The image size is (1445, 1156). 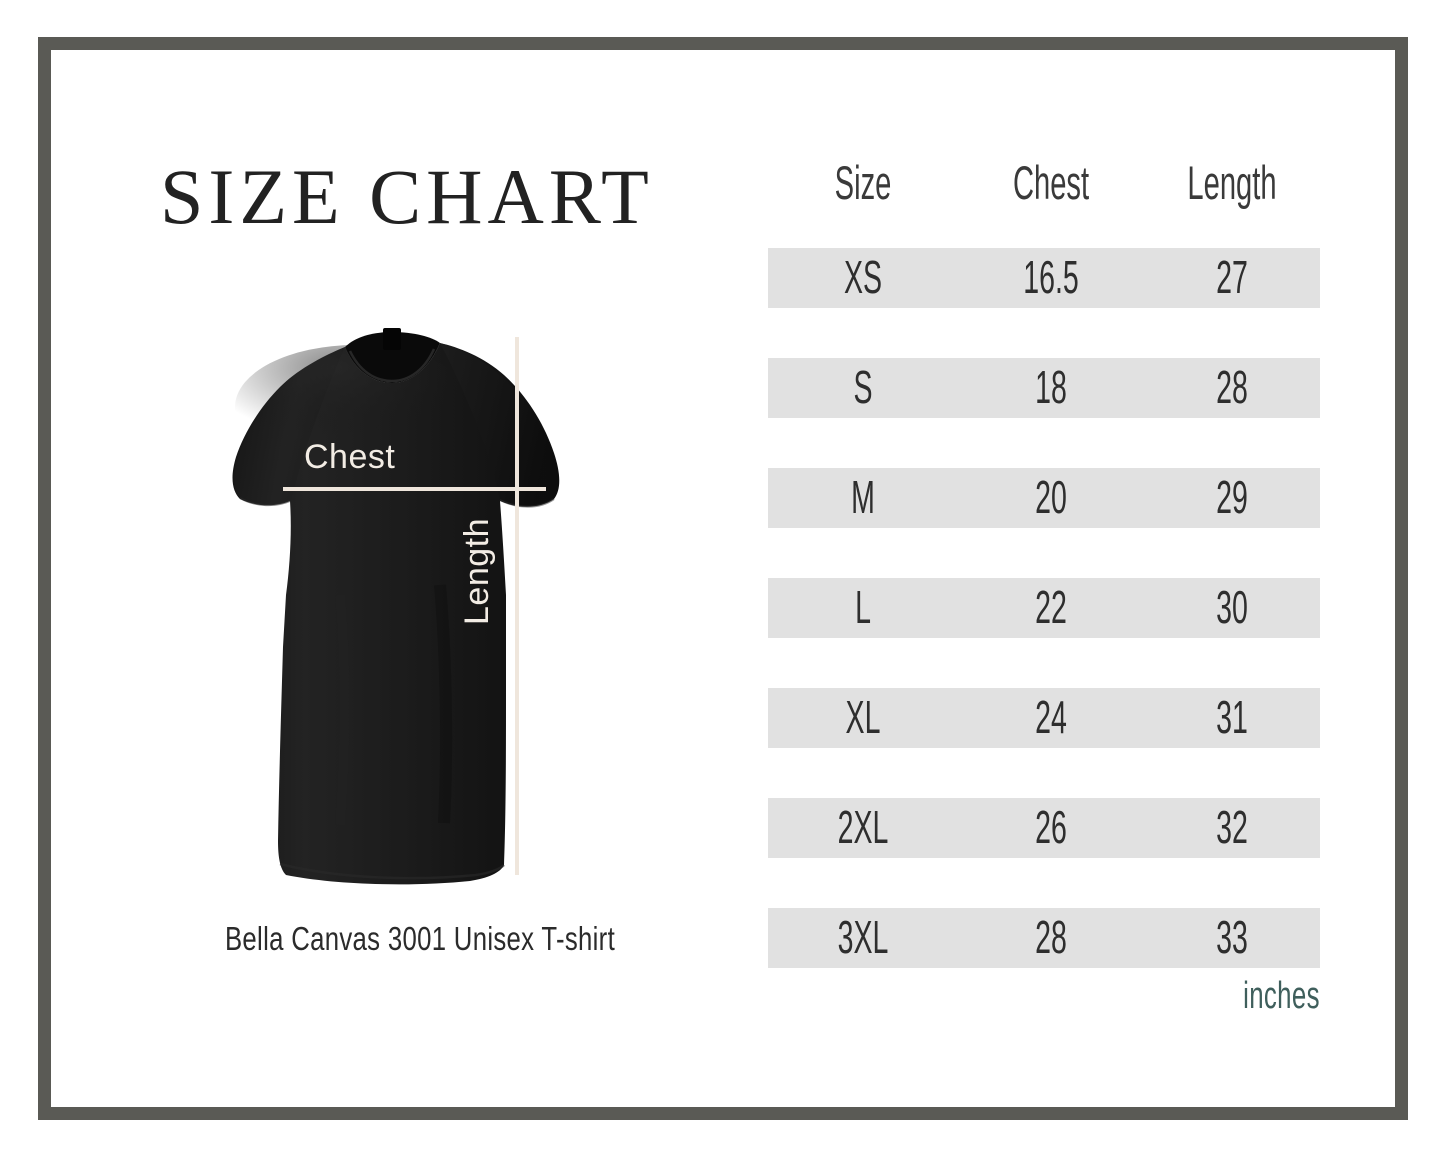 I want to click on chest-measure-label: Chest, so click(x=350, y=457).